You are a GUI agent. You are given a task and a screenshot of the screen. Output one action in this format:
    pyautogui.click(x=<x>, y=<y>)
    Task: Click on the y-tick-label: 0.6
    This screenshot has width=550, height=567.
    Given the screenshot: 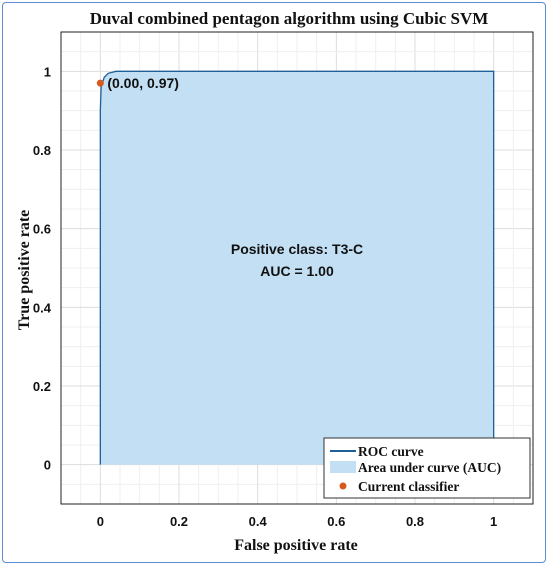 What is the action you would take?
    pyautogui.click(x=42, y=229)
    